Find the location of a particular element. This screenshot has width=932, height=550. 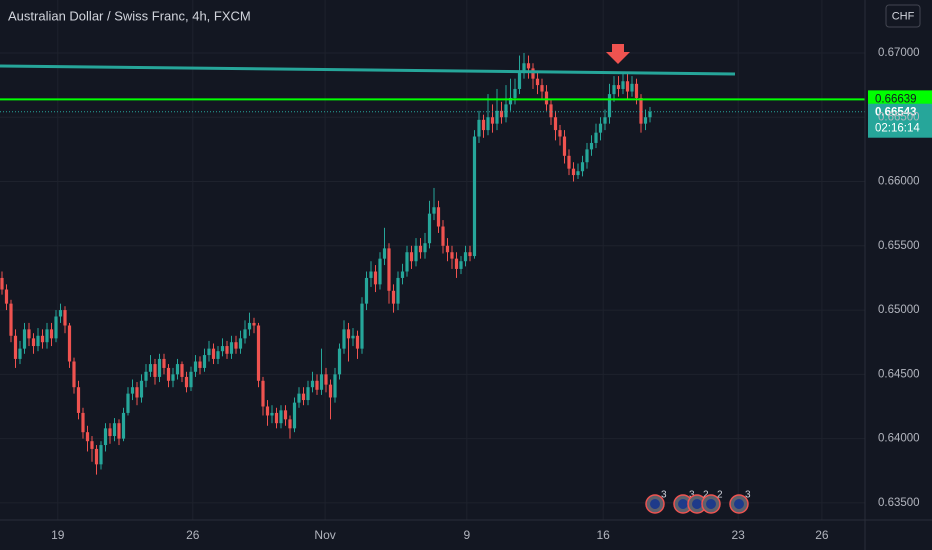

event-count: 2 is located at coordinates (720, 495).